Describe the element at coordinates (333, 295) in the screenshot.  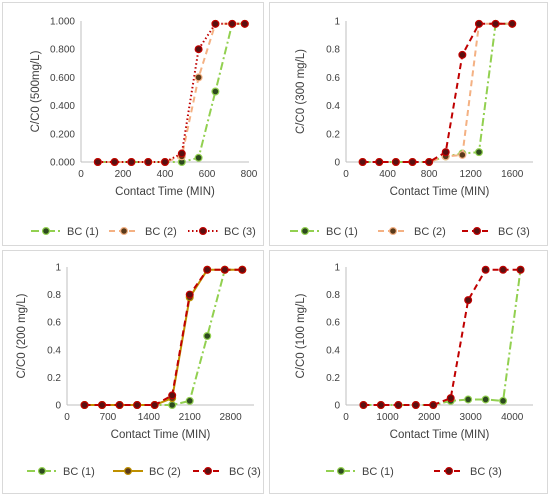
I see `y-tick-label: 0.8` at that location.